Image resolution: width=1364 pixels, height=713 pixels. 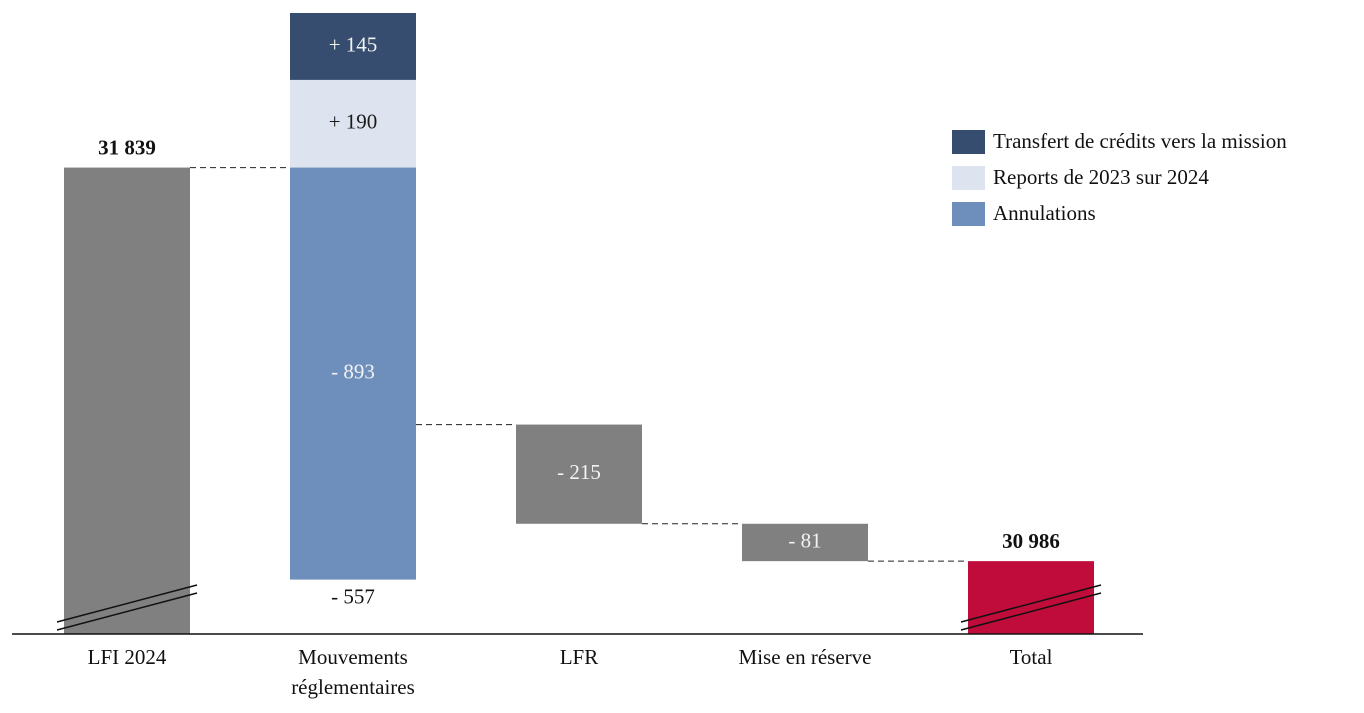 I want to click on x-tick-label: Mouvements réglementaires, so click(x=353, y=672).